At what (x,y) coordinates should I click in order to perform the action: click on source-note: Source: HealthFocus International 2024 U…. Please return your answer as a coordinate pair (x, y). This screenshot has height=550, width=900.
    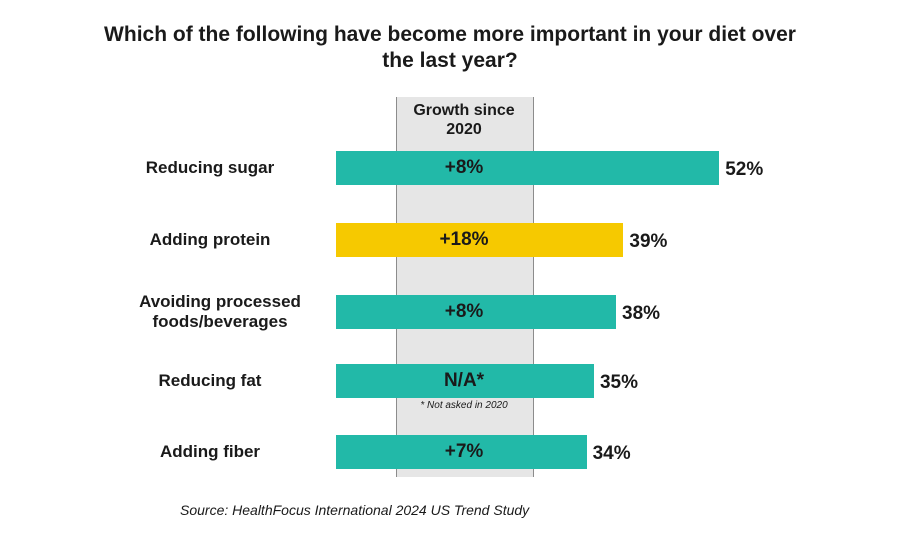
    Looking at the image, I should click on (355, 510).